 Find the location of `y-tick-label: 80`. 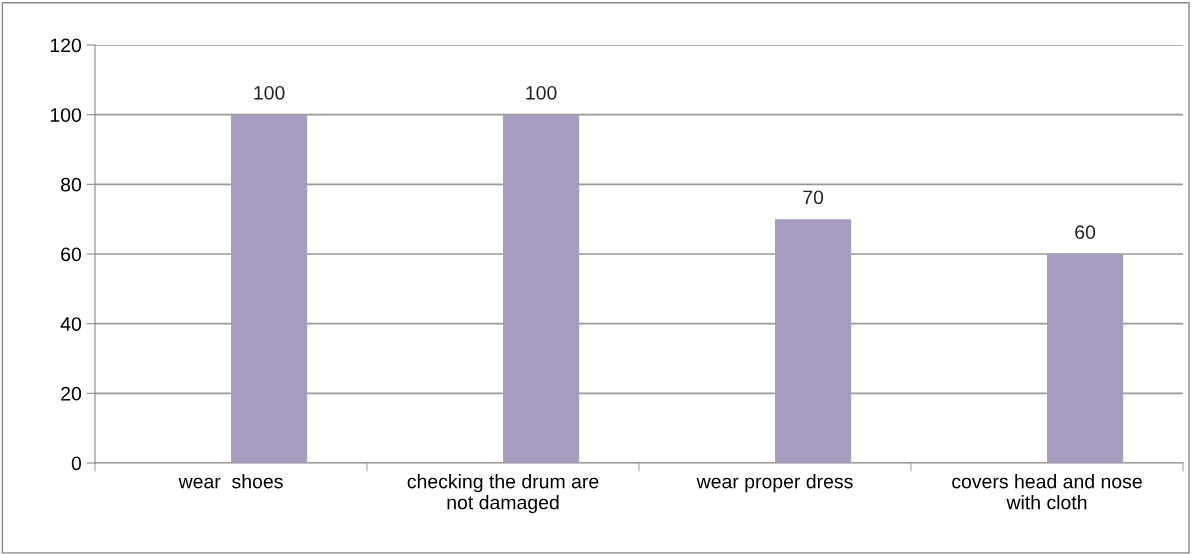

y-tick-label: 80 is located at coordinates (71, 184).